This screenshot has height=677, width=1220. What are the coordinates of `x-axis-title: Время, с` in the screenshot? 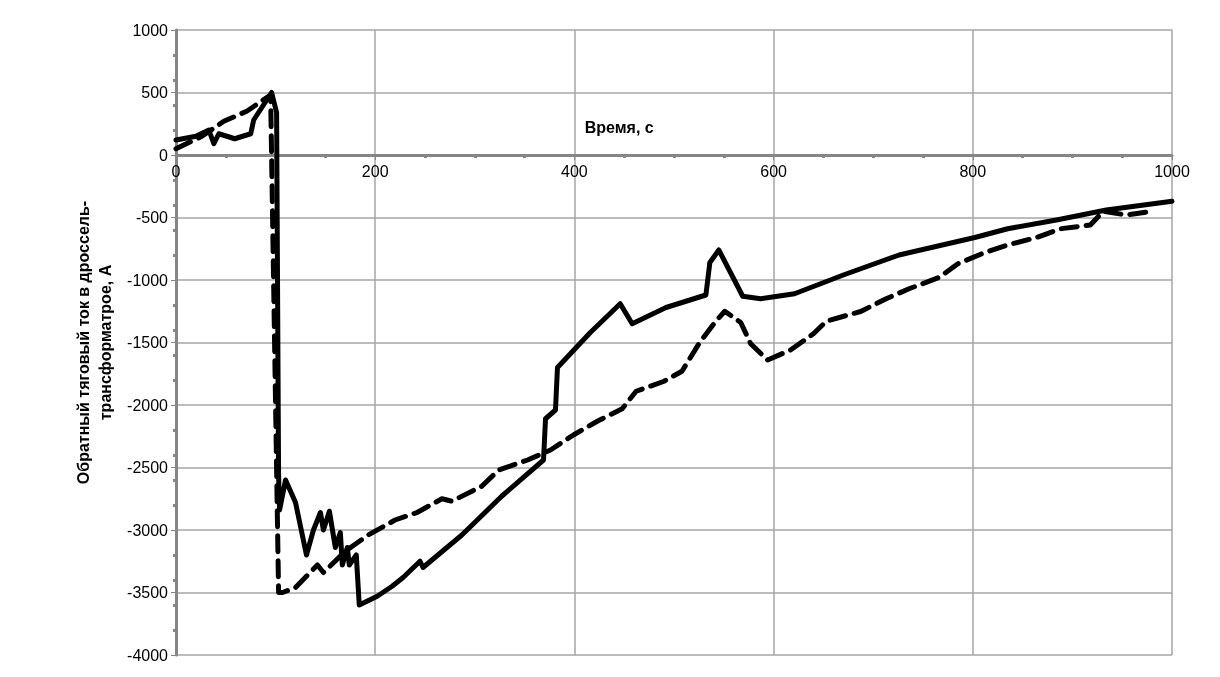 It's located at (619, 127).